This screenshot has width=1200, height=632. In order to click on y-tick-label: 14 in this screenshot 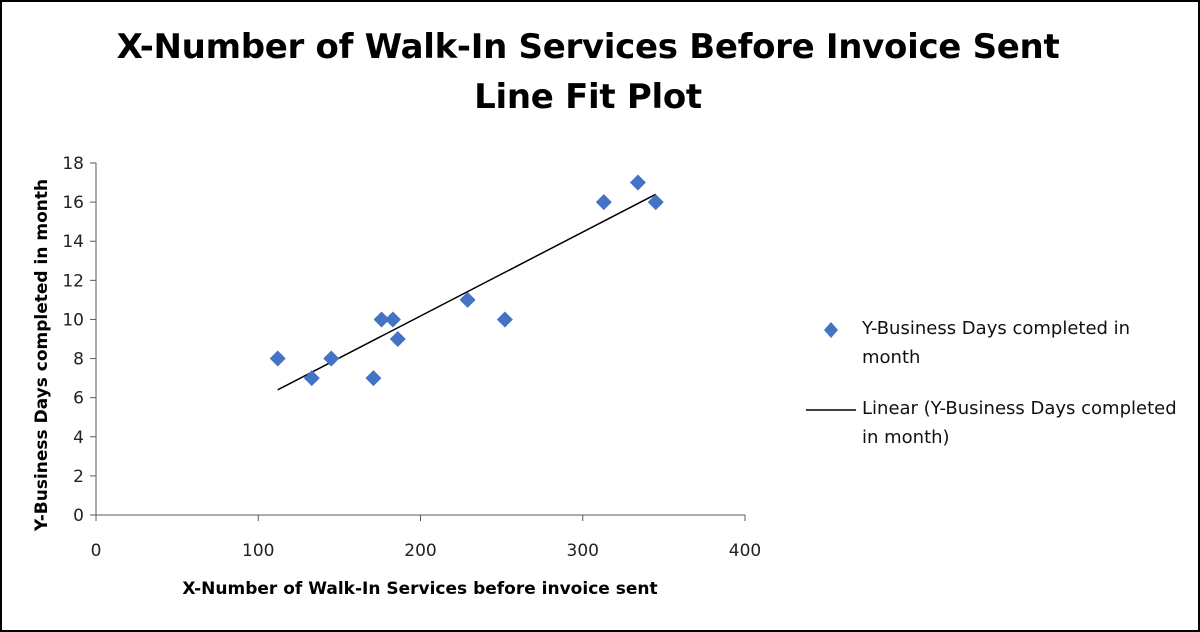, I will do `click(73, 242)`.